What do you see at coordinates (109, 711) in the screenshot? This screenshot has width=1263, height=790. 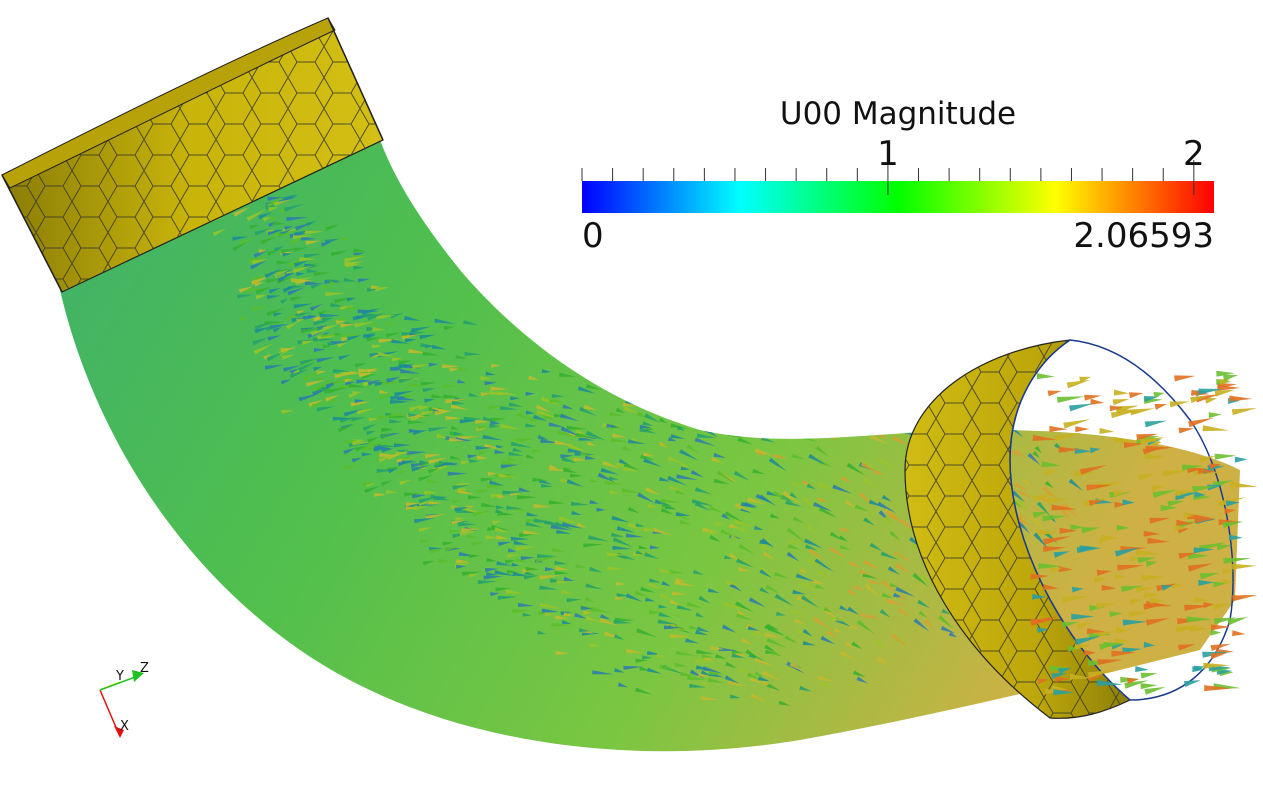 I see `x-axis-line` at bounding box center [109, 711].